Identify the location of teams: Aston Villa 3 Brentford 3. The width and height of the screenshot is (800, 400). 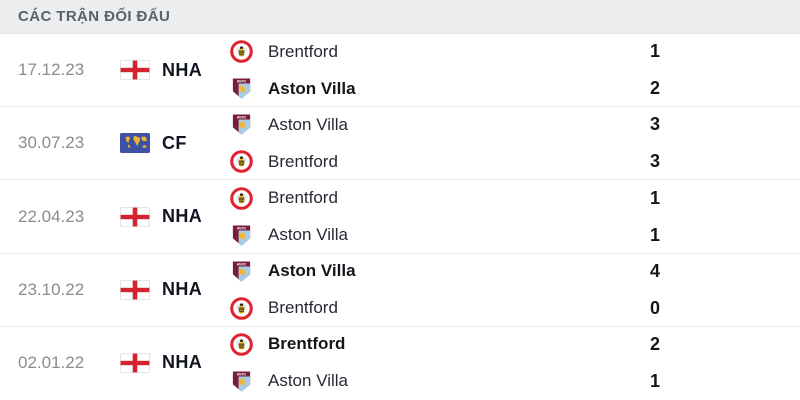
(515, 143).